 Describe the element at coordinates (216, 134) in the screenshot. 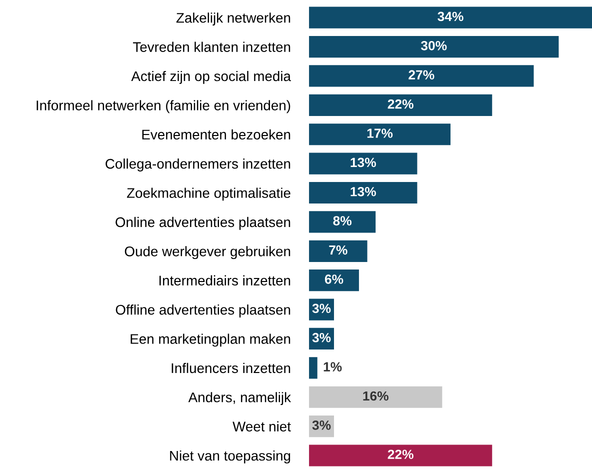

I see `y-tick-label: Evenementen bezoeken` at that location.